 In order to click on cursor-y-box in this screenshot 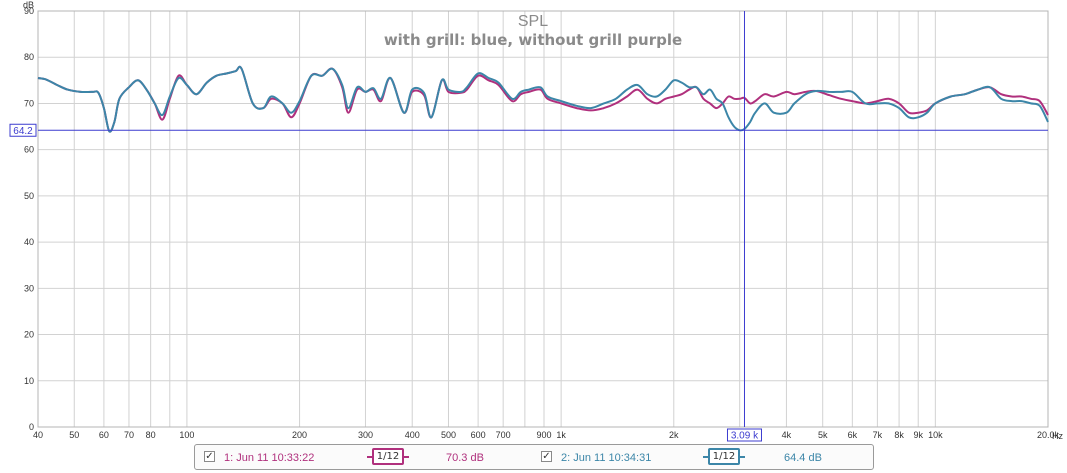, I will do `click(23, 130)`.